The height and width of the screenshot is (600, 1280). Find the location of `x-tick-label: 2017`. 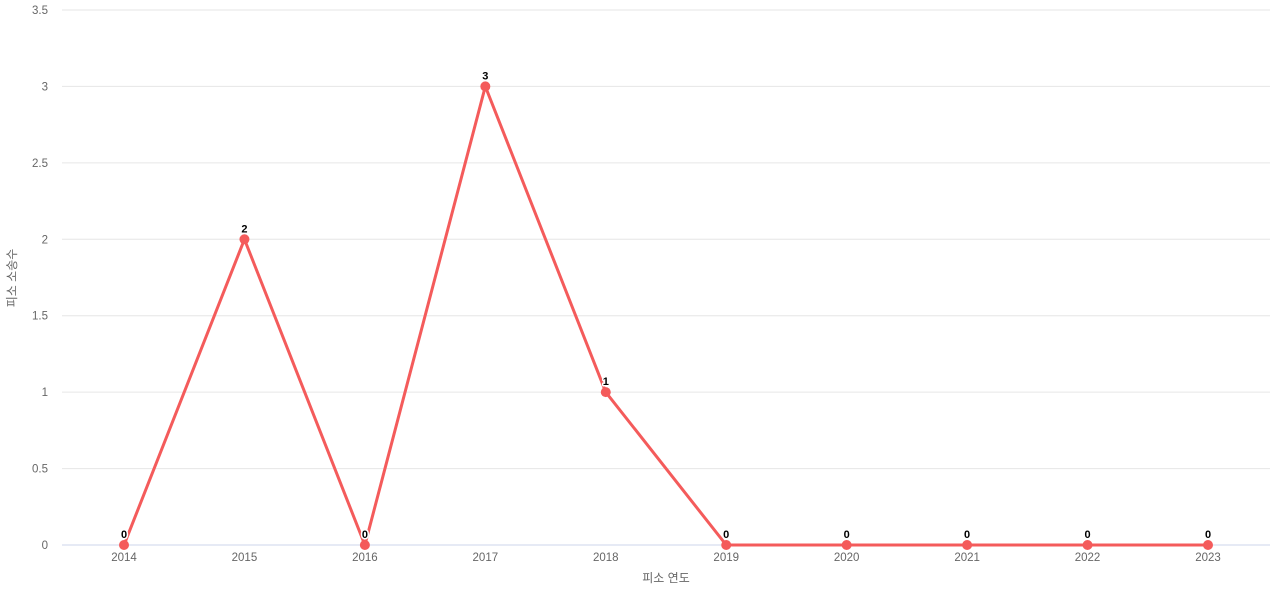

x-tick-label: 2017 is located at coordinates (486, 558).